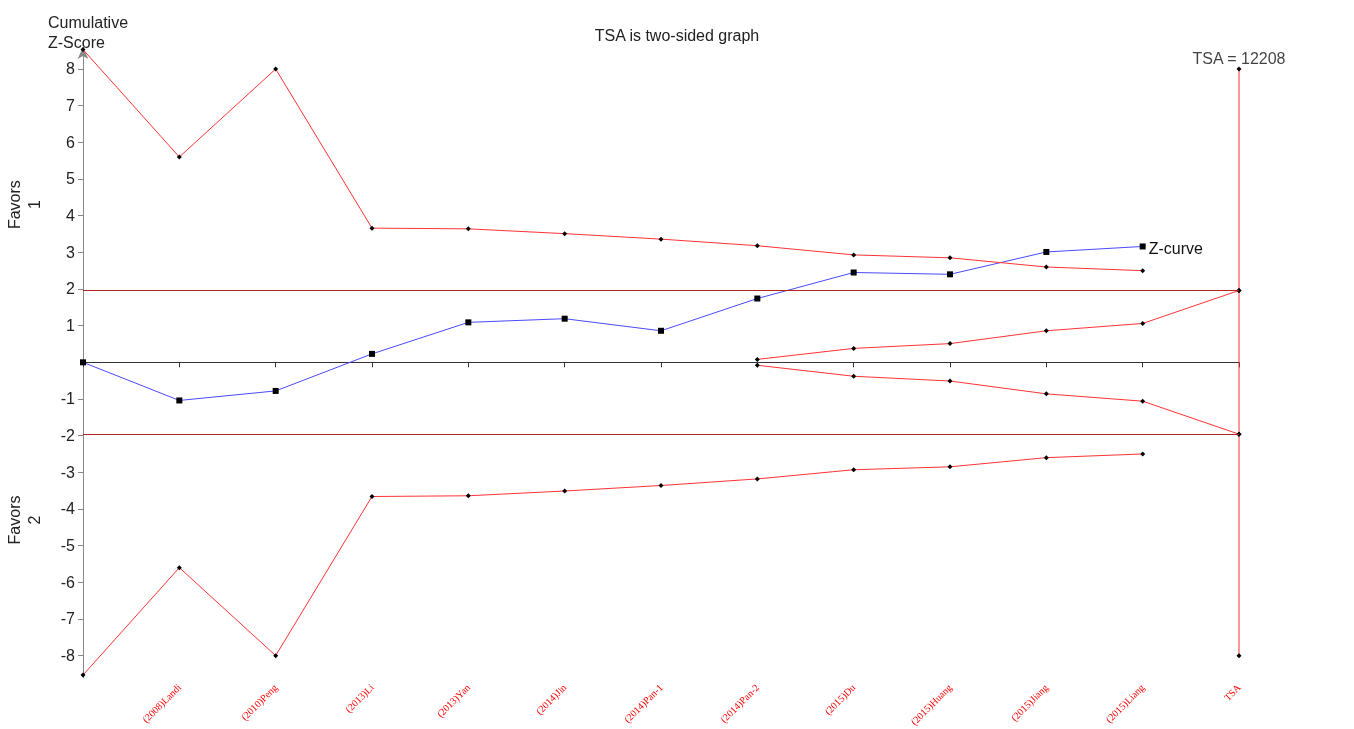 This screenshot has height=729, width=1354. I want to click on y-tick-label: -5, so click(68, 546).